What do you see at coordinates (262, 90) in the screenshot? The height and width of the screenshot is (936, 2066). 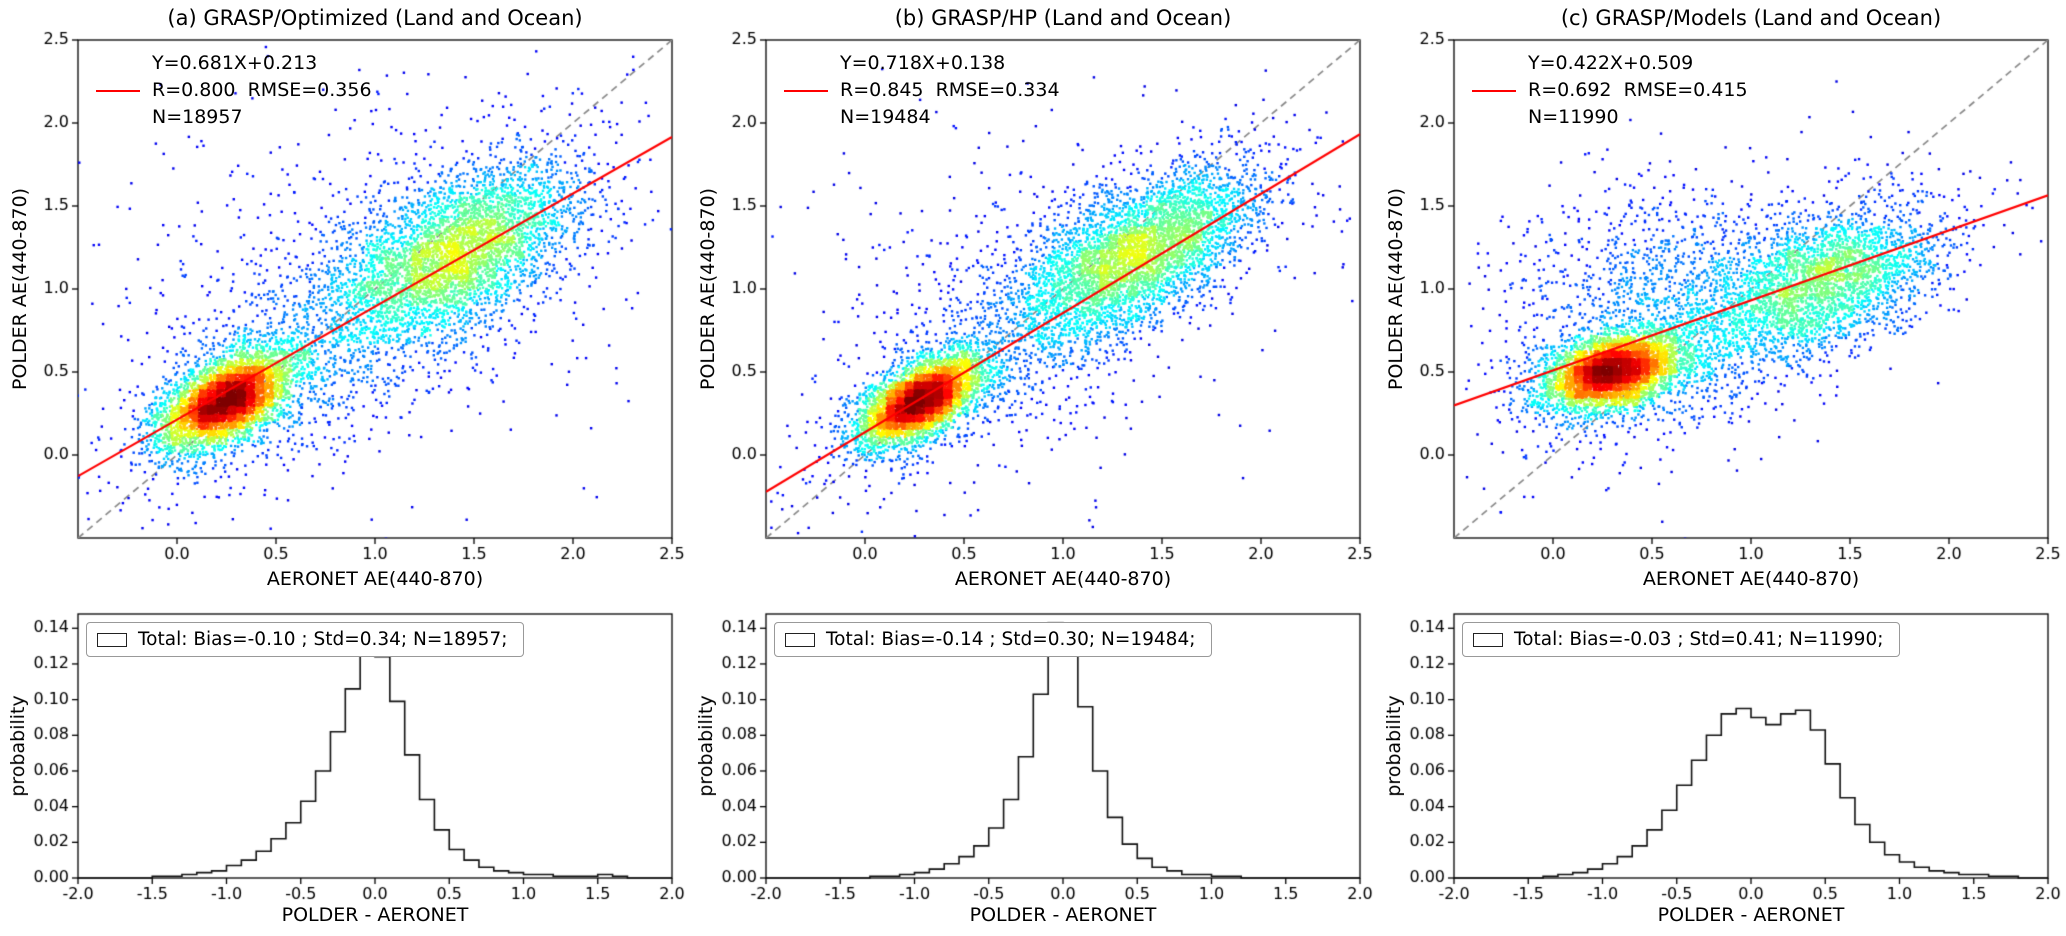 I see `fit-r-rmse: R=0.800 RMSE=0.356` at bounding box center [262, 90].